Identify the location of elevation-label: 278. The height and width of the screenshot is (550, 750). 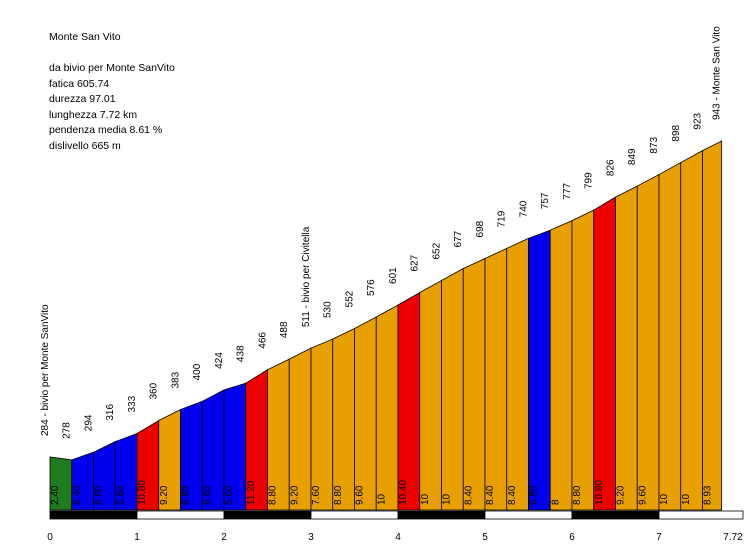
(67, 430).